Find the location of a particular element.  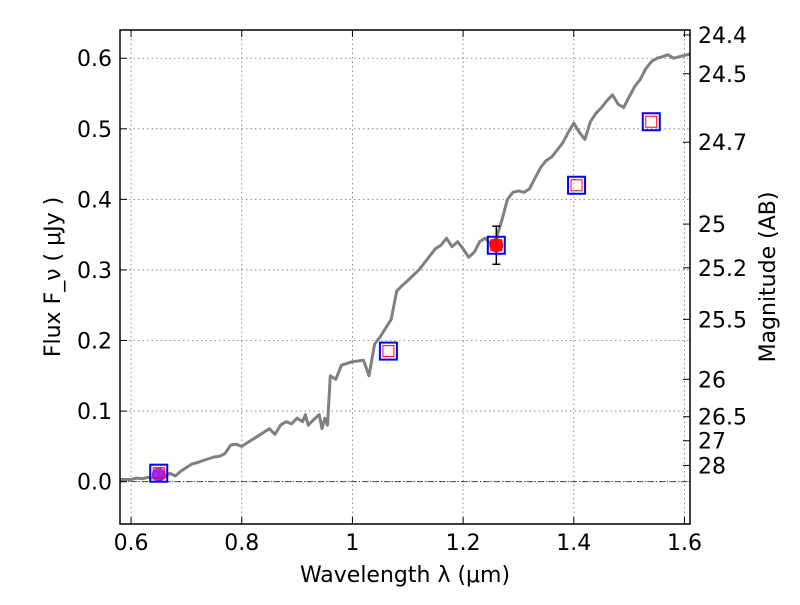

right-tick-label: 28 is located at coordinates (712, 466).